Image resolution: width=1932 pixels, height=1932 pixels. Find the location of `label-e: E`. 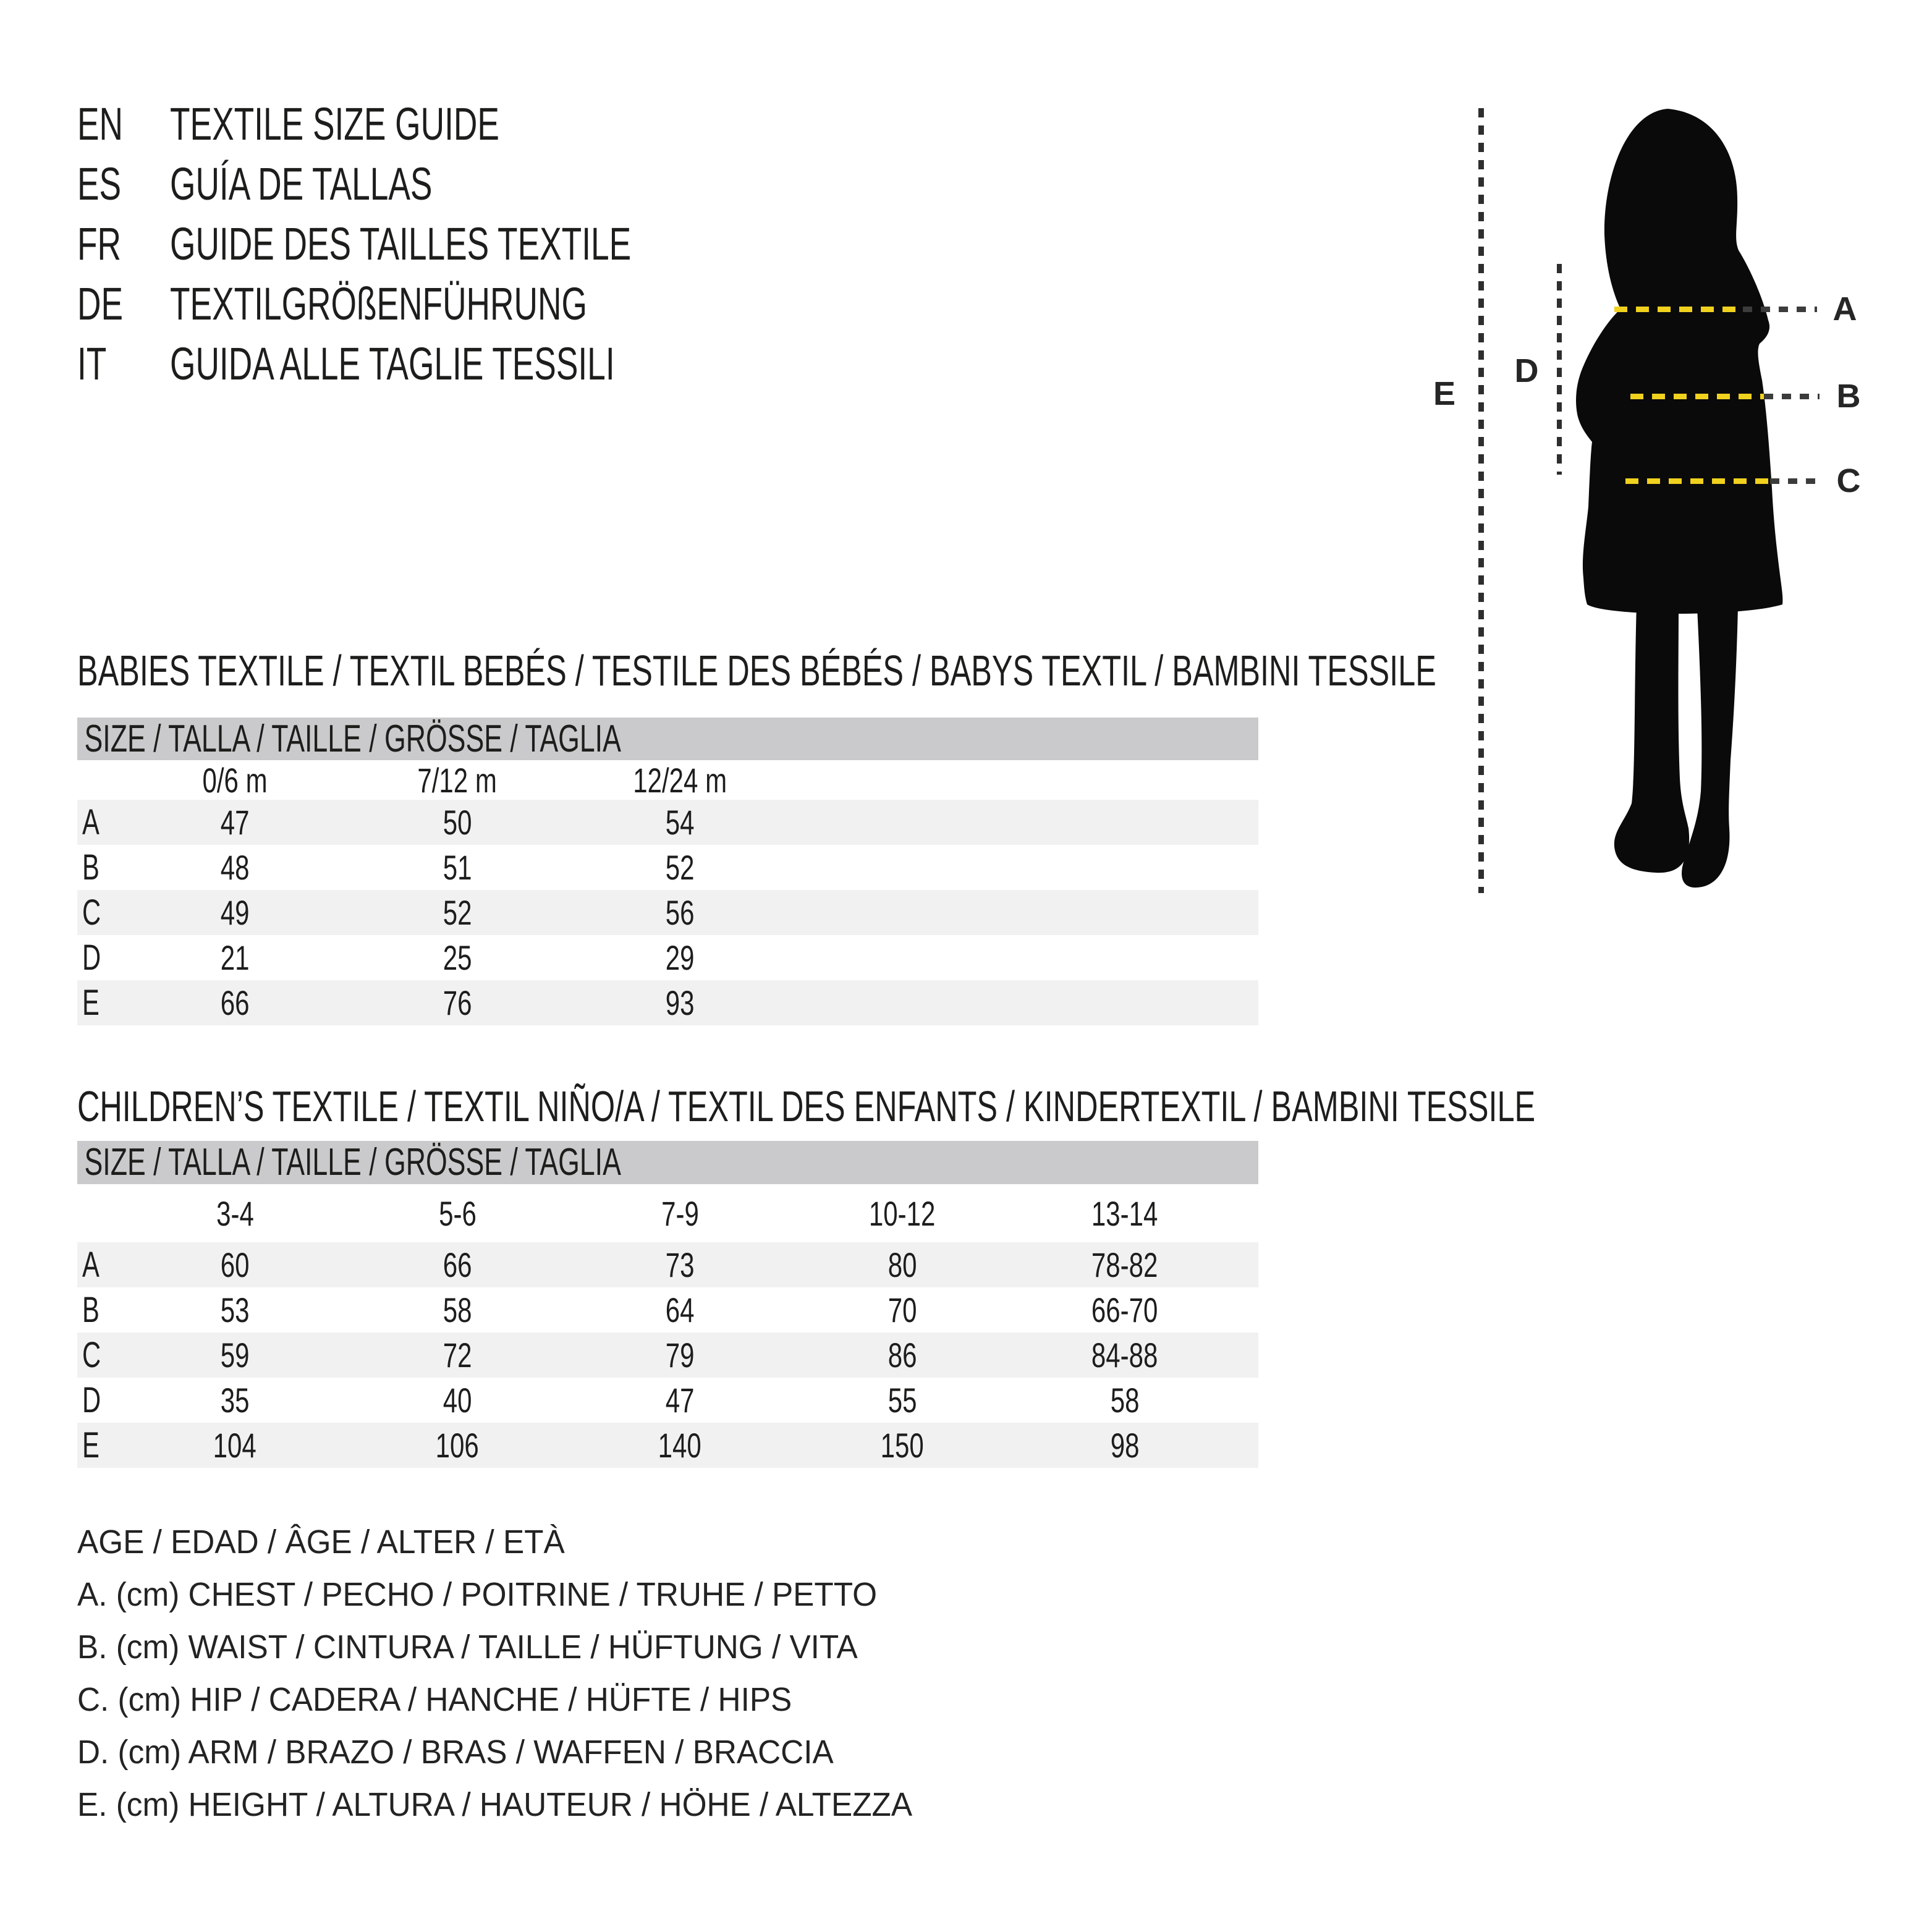

label-e: E is located at coordinates (1444, 393).